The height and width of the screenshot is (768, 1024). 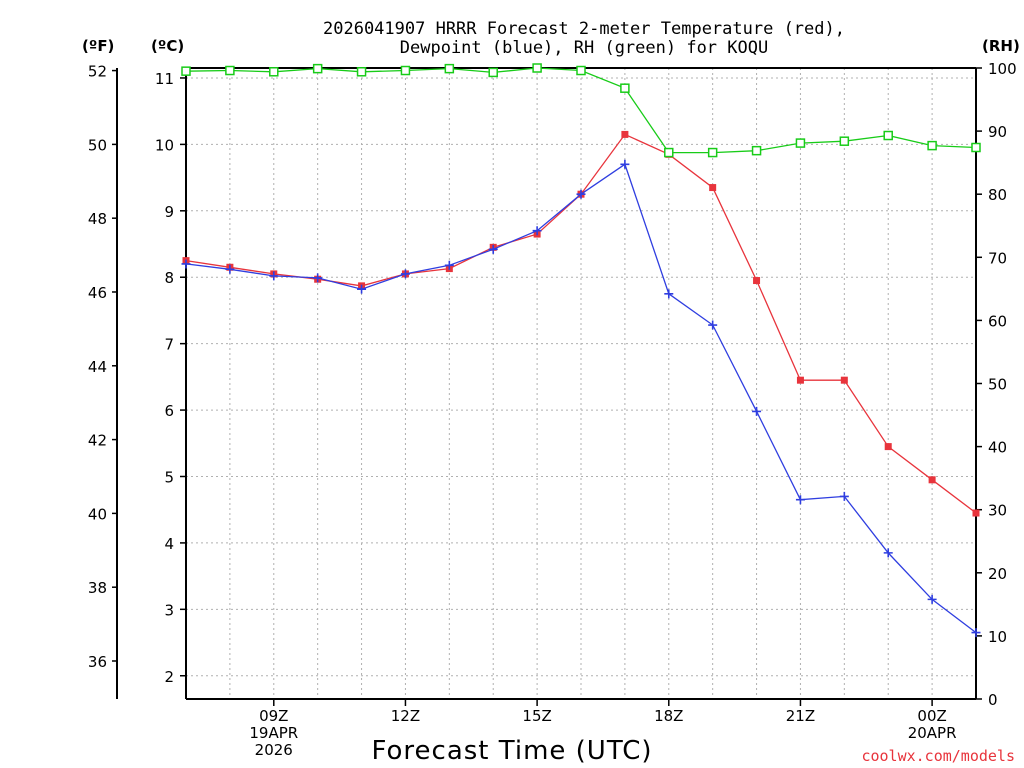 I want to click on celsius-tick-label-8: 8, so click(x=169, y=278).